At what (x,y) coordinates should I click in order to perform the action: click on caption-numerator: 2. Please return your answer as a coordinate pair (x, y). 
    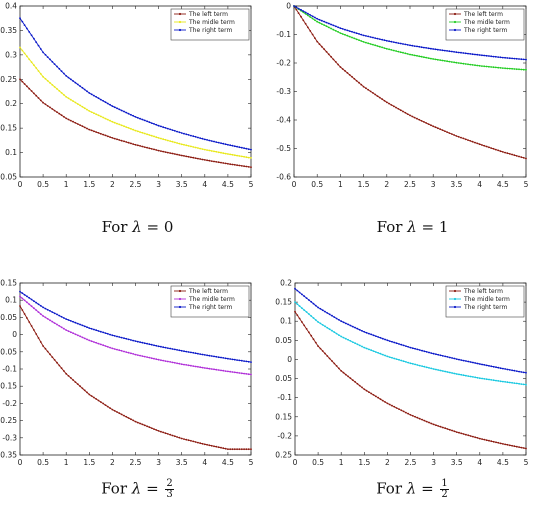
    Looking at the image, I should click on (169, 484).